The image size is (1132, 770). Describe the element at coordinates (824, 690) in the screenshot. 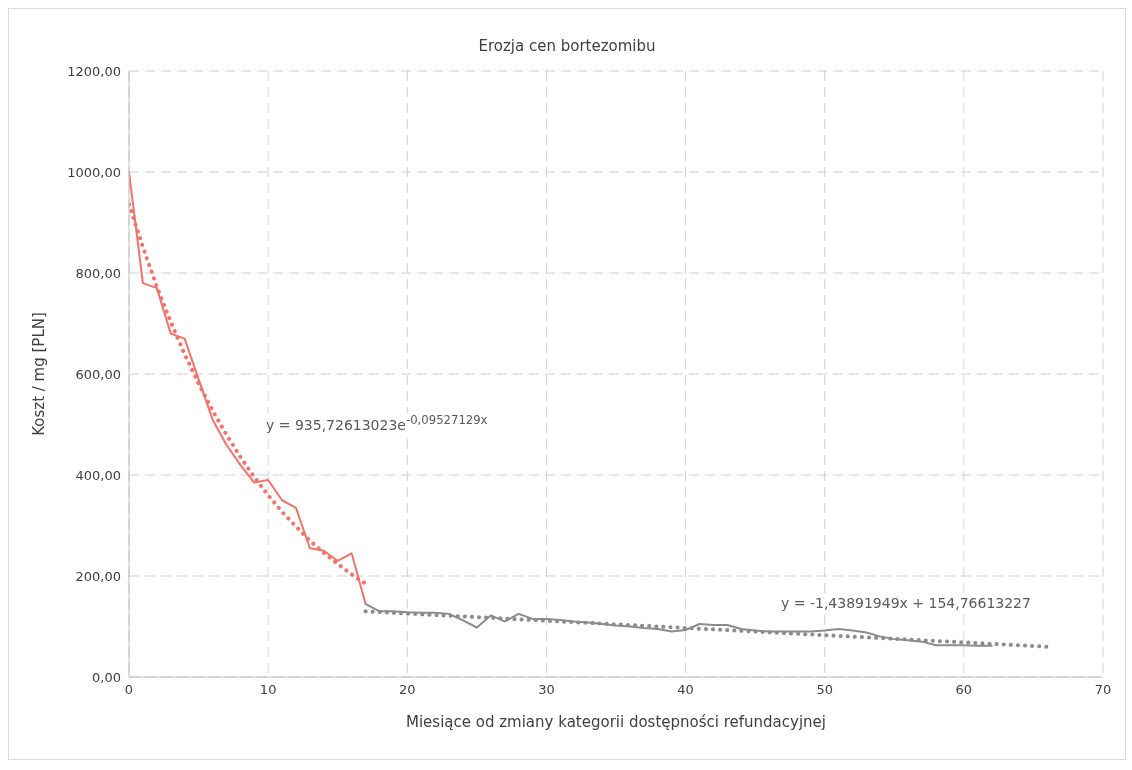

I see `x-tick-label: 50` at that location.